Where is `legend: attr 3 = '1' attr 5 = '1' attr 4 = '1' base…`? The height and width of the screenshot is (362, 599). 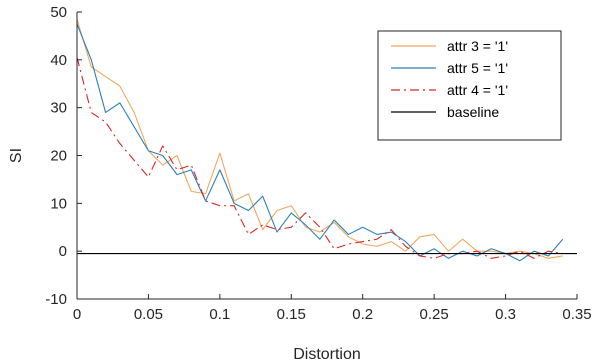
legend: attr 3 = '1' attr 5 = '1' attr 4 = '1' base… is located at coordinates (469, 85).